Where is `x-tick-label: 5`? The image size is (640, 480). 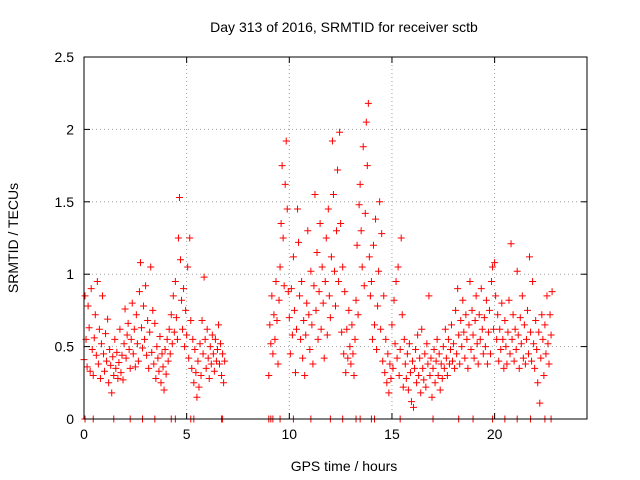 x-tick-label: 5 is located at coordinates (187, 434).